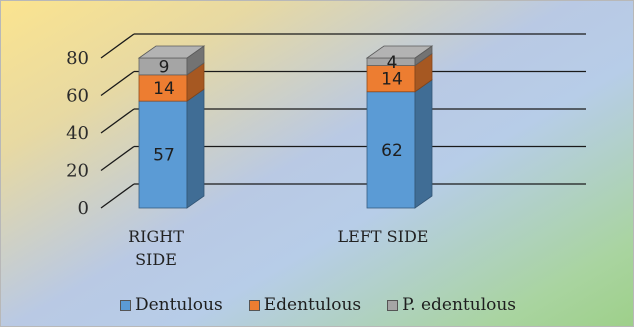 The height and width of the screenshot is (327, 634). I want to click on chart-legend: Dentulous Edentulous P. edentulous, so click(317, 305).